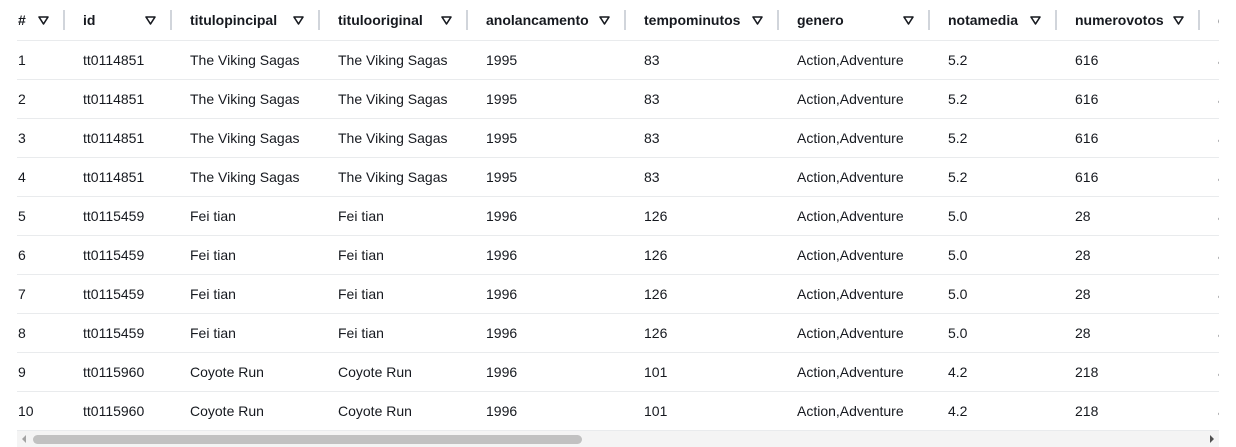  Describe the element at coordinates (22, 333) in the screenshot. I see `cell-value: 8` at that location.